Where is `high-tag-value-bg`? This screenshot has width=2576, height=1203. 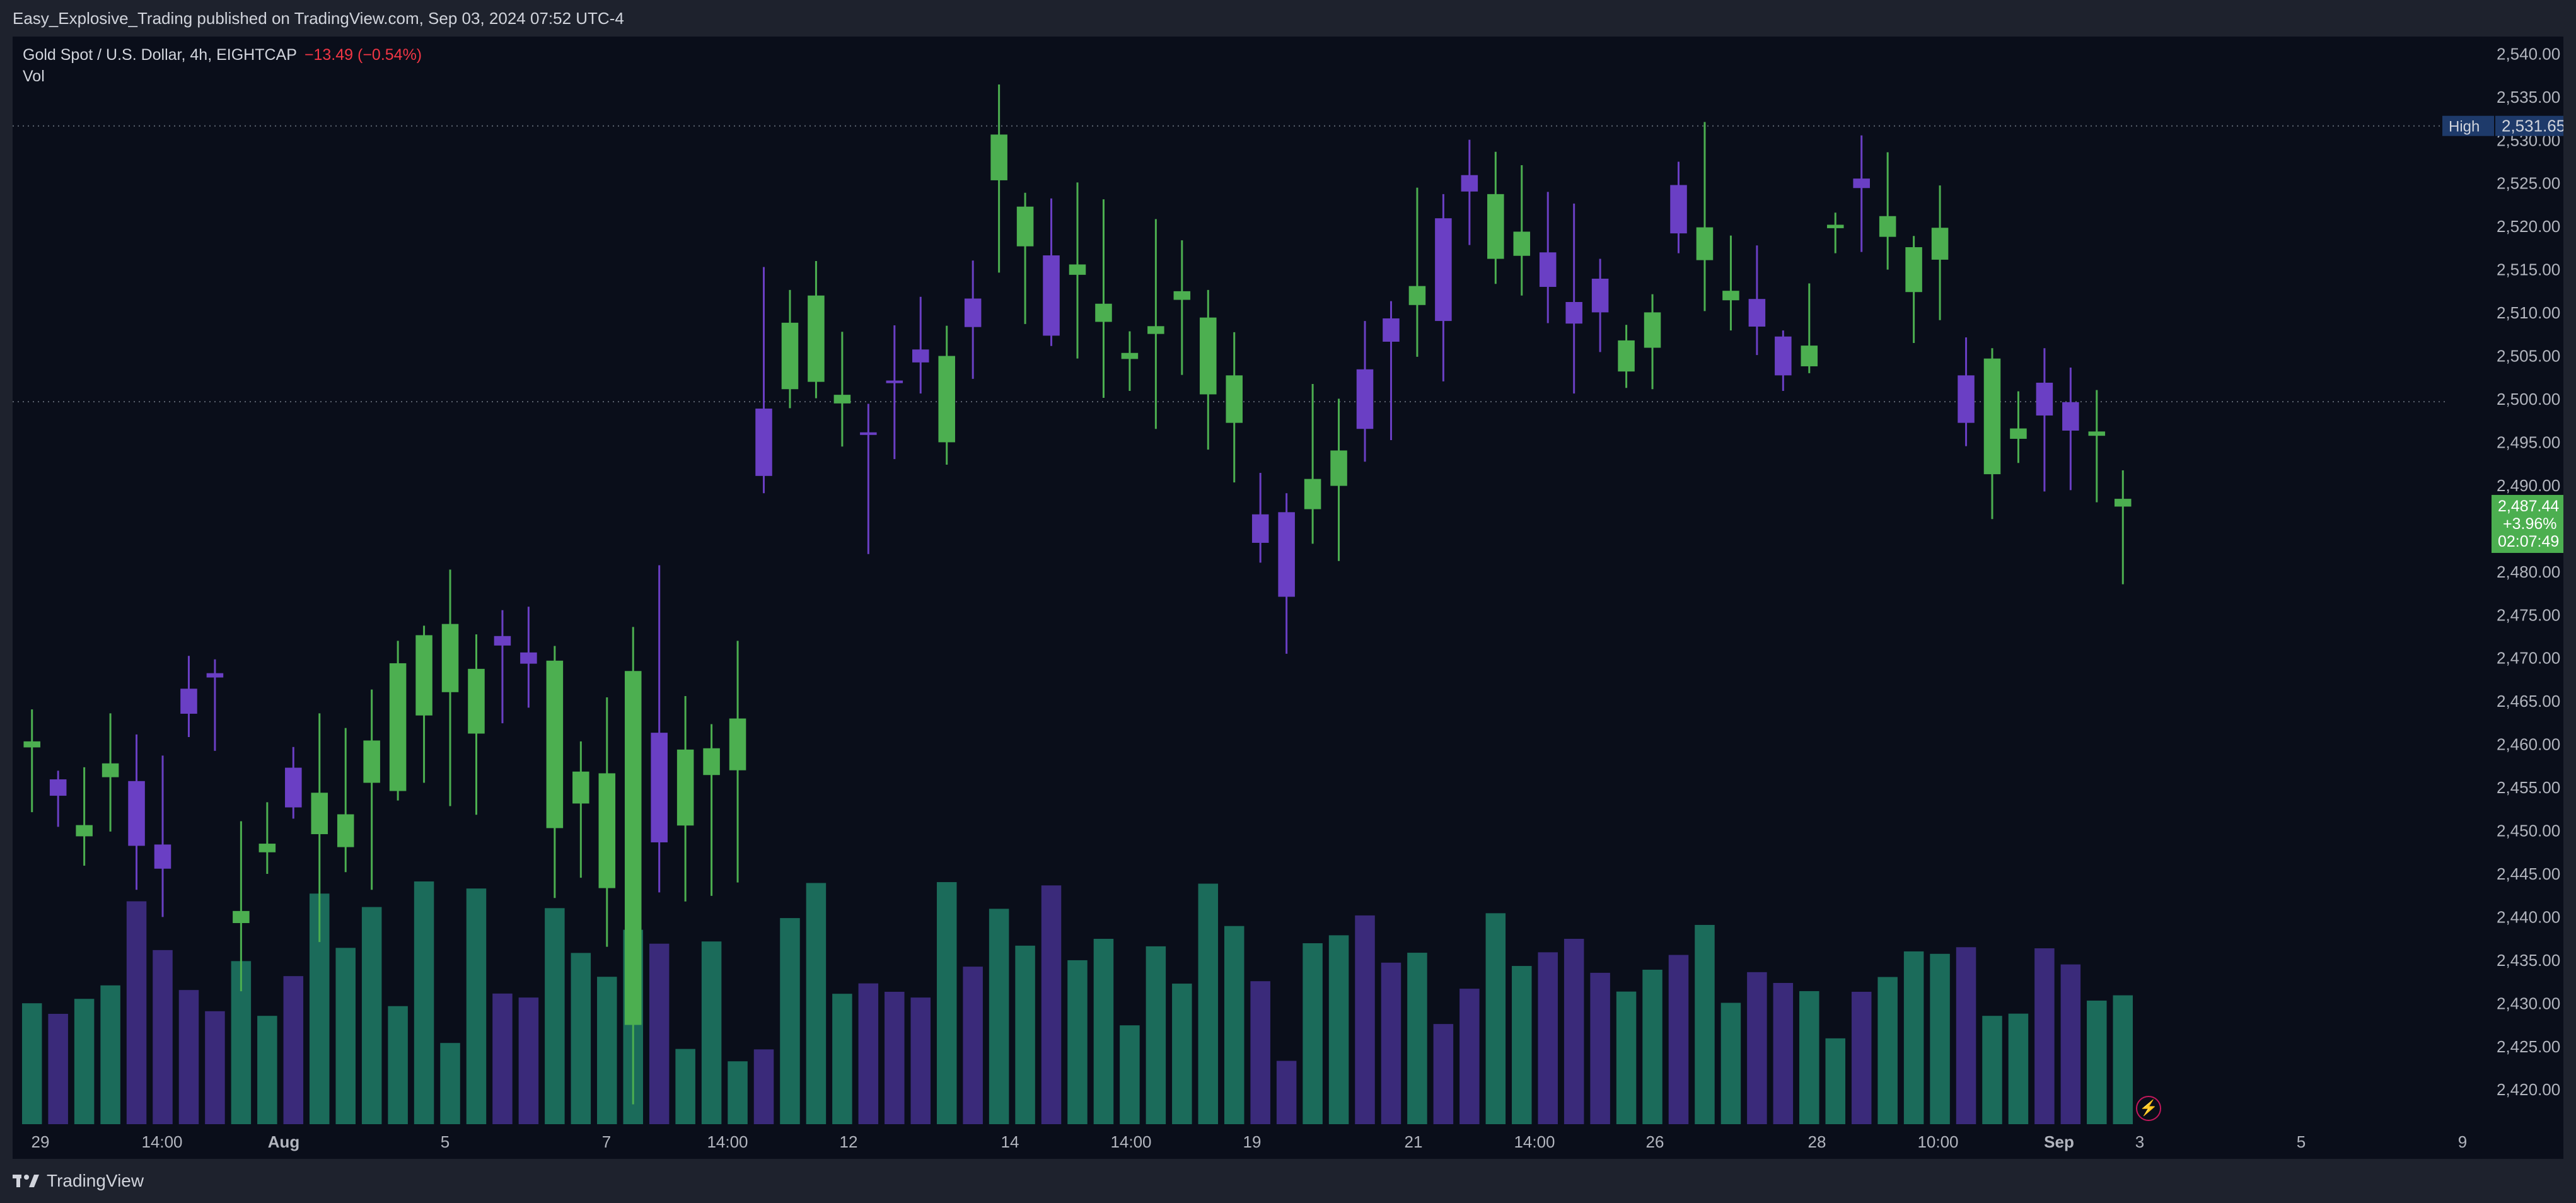
high-tag-value-bg is located at coordinates (2529, 125).